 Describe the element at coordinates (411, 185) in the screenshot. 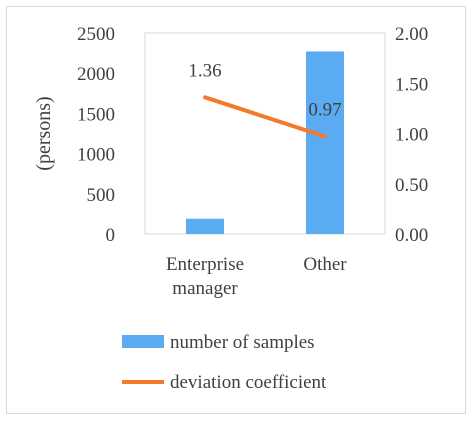

I see `right-tick-label: 0.50` at that location.